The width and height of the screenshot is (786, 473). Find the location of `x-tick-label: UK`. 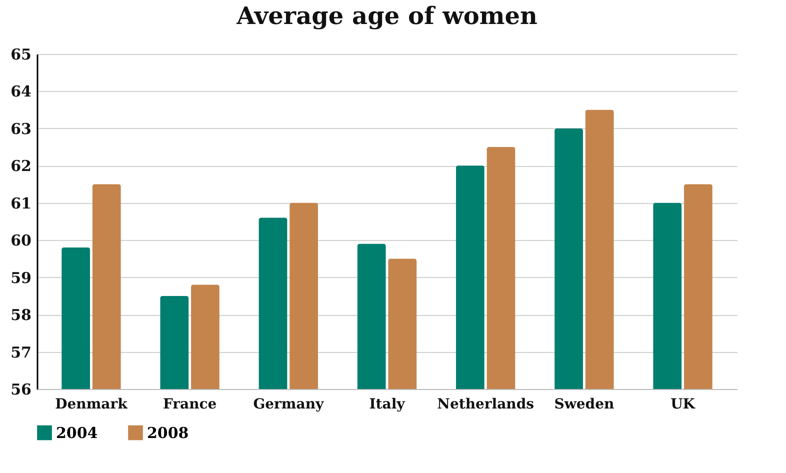

x-tick-label: UK is located at coordinates (683, 404).